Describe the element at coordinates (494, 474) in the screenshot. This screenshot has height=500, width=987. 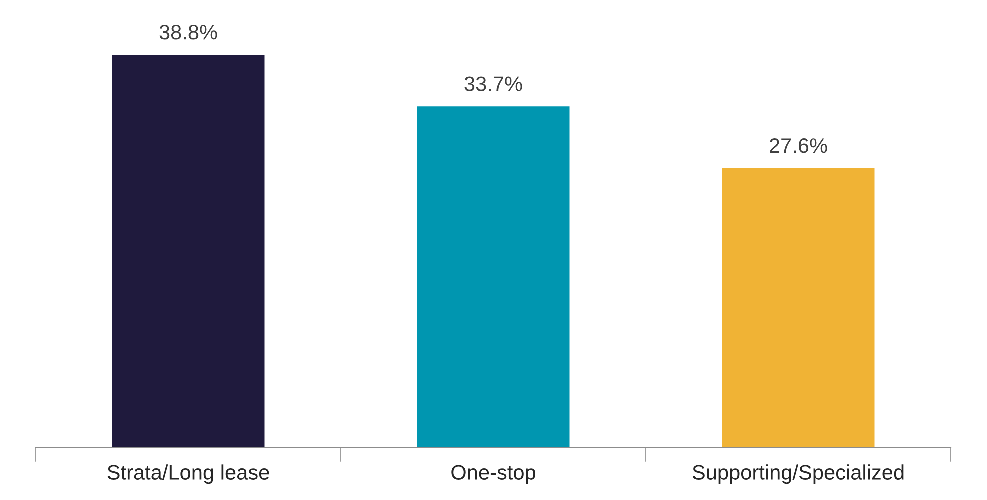
I see `x-tick-label: One-stop` at that location.